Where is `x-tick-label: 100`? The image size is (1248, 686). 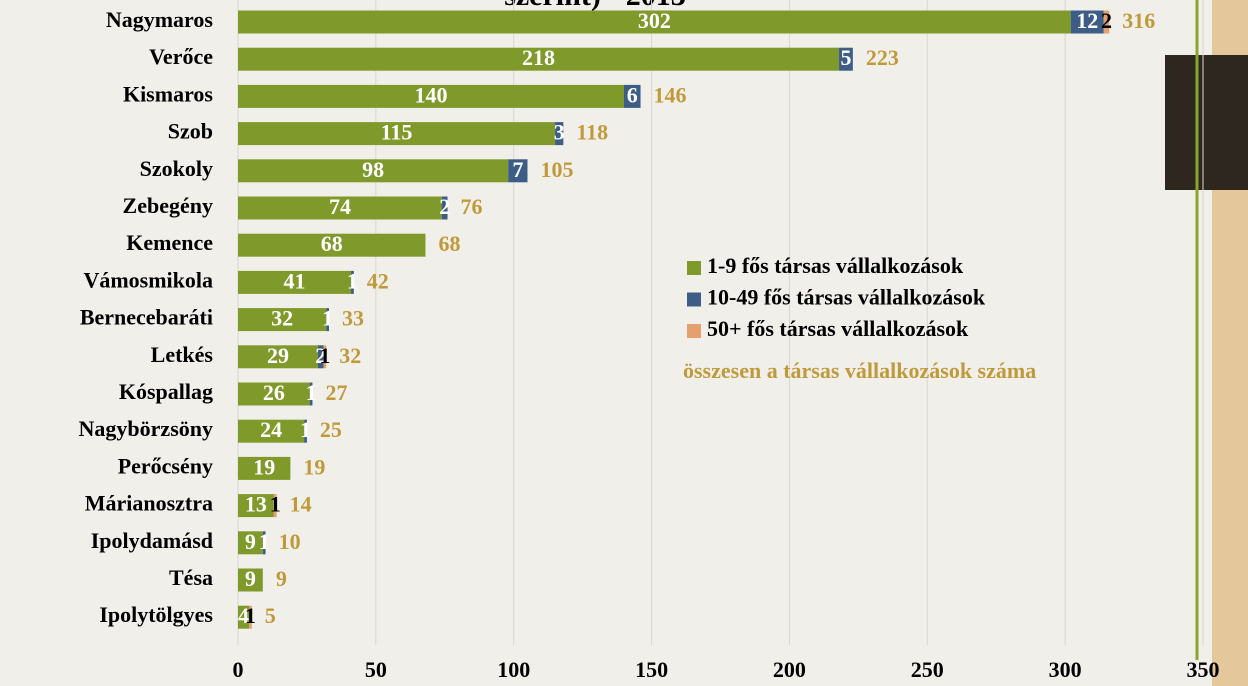
x-tick-label: 100 is located at coordinates (513, 669).